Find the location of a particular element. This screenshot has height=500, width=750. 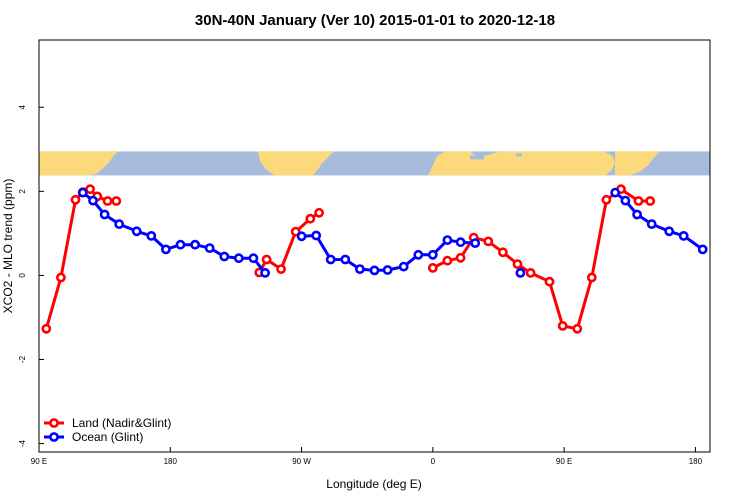

y-tick-label: 2 is located at coordinates (22, 191).